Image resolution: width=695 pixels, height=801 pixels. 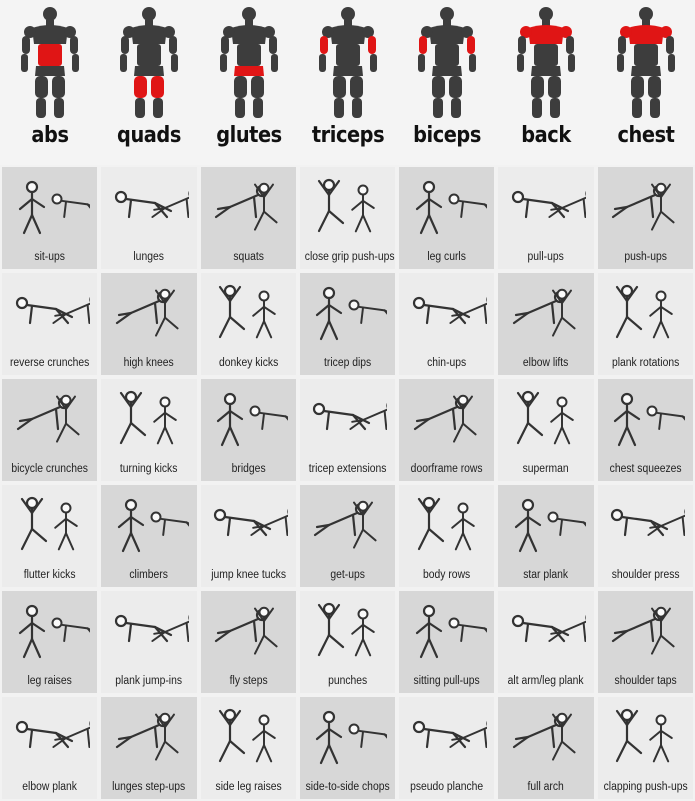 I want to click on exercise-label: lunges, so click(x=149, y=257).